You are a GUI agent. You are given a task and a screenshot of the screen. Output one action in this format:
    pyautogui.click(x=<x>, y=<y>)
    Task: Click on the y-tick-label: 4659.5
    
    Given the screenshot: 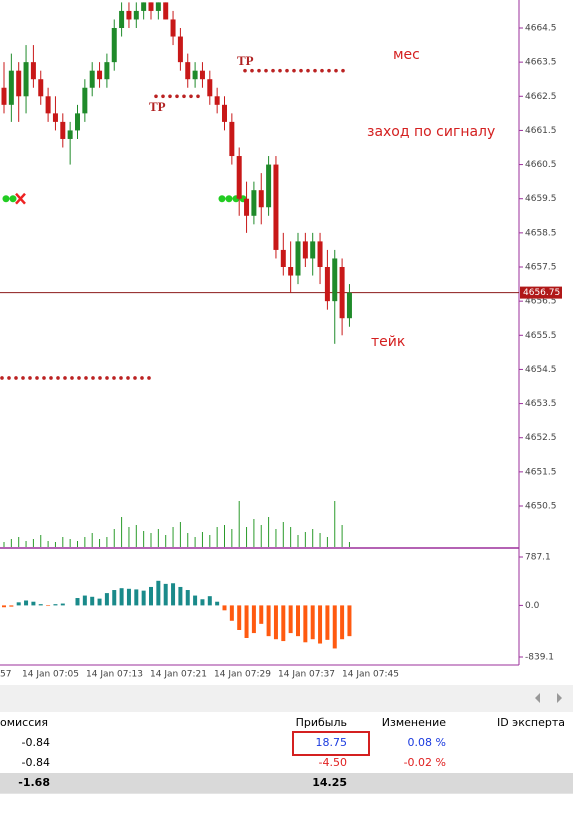 What is the action you would take?
    pyautogui.click(x=541, y=199)
    